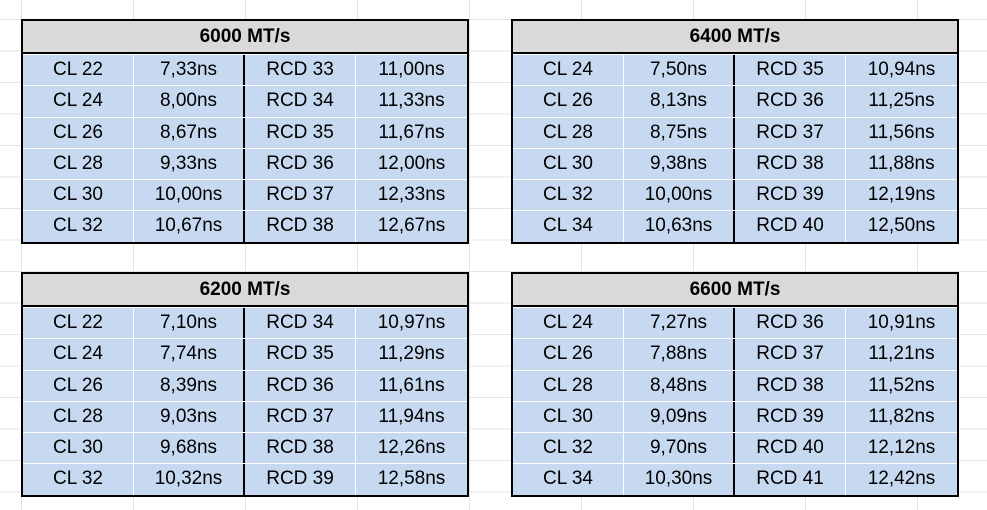 The width and height of the screenshot is (987, 510). I want to click on table-row: CL 26 8,13ns RCD 36 11,25ns, so click(735, 101).